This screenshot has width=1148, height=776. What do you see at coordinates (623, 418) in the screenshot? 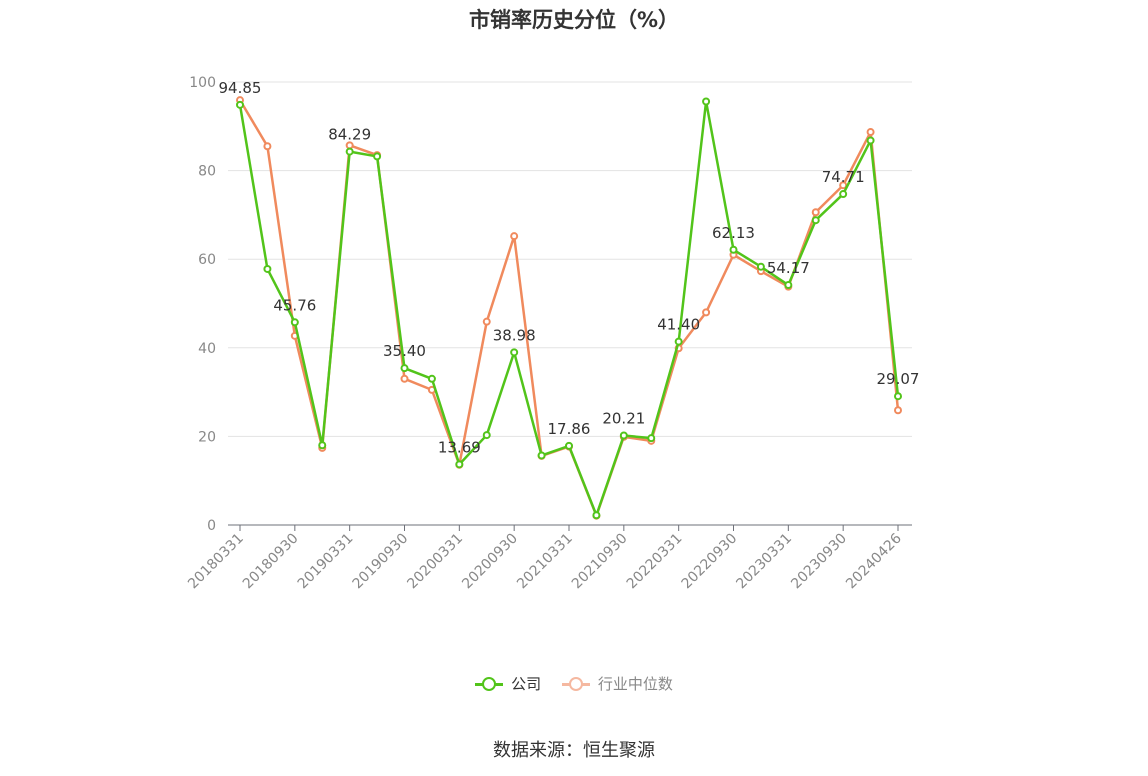
I see `data-label: 20.21` at bounding box center [623, 418].